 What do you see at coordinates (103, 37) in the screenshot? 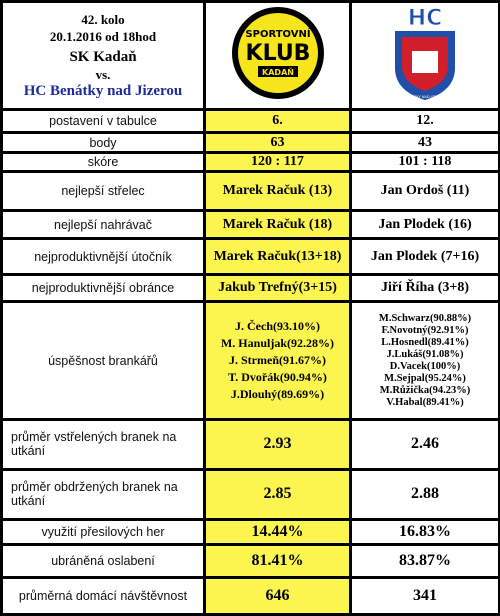
I see `date: 20.1.2016 od 18hod` at bounding box center [103, 37].